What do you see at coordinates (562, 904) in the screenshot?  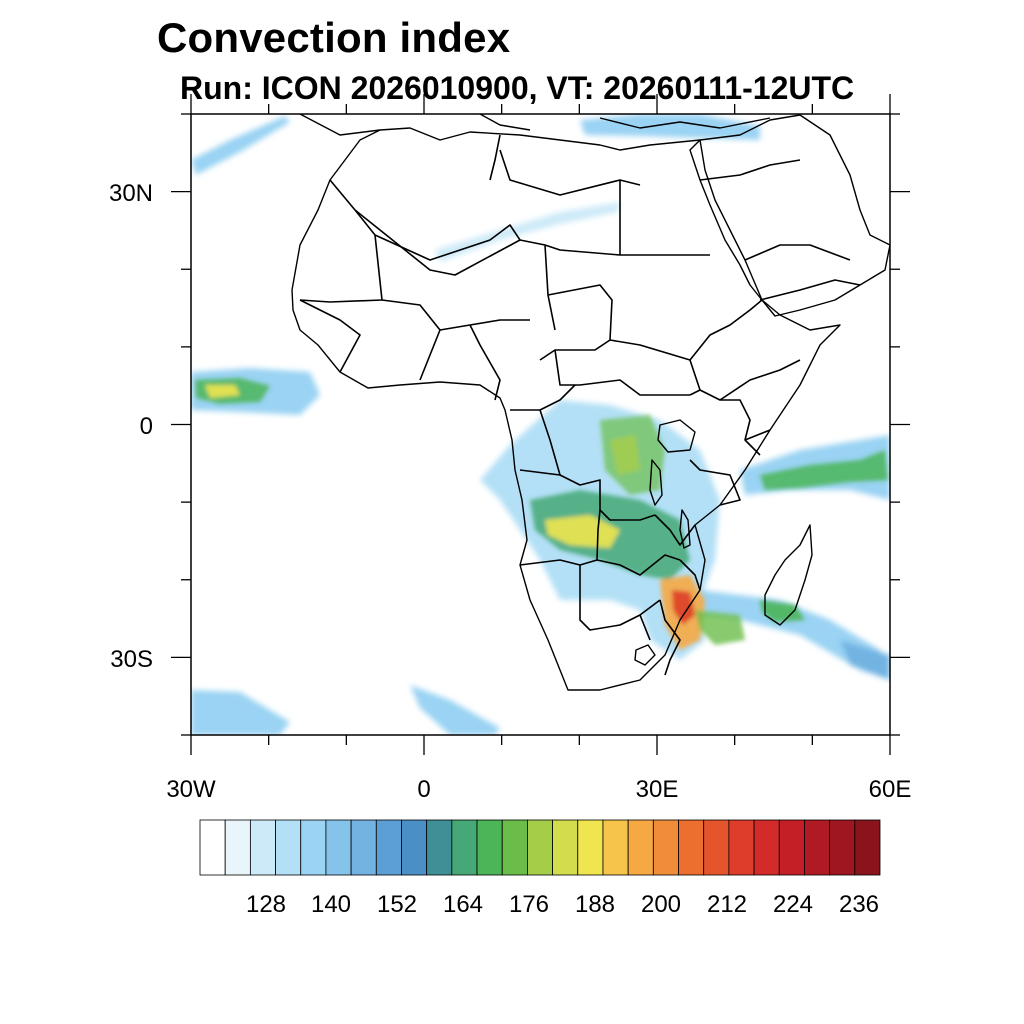 I see `colorbar-labels: 128 140 152 164 176 188 200 212 224 236` at bounding box center [562, 904].